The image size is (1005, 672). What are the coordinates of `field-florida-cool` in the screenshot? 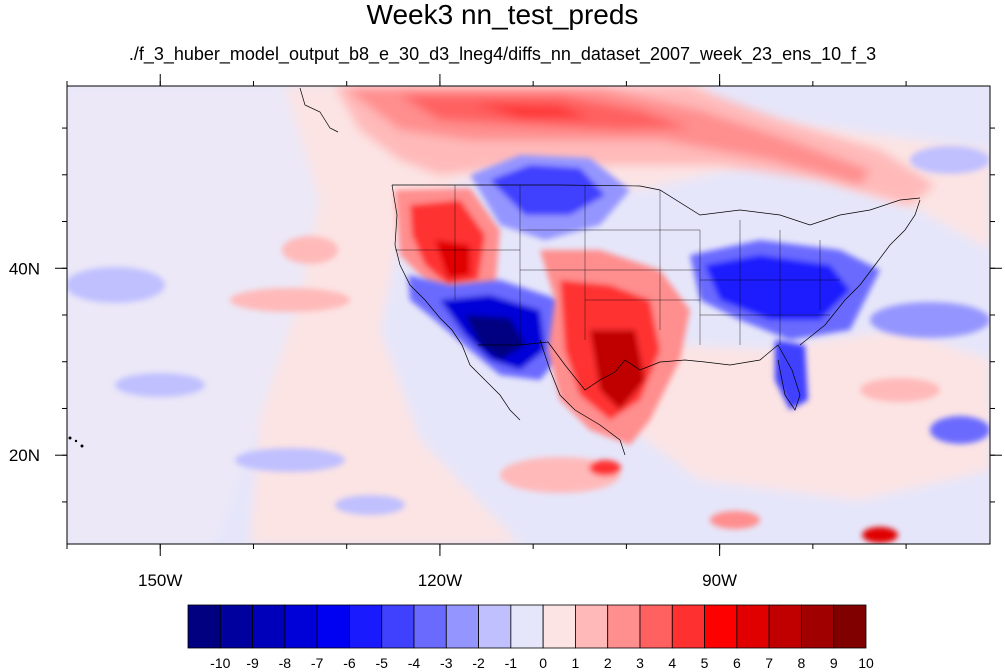 It's located at (791, 375).